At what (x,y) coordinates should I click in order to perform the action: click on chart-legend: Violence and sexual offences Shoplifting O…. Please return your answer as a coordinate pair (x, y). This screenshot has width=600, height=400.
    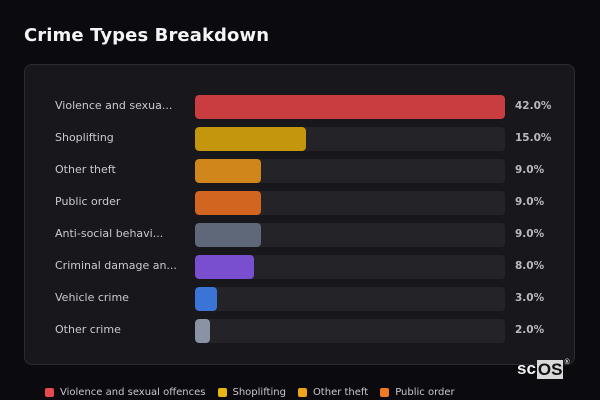
    Looking at the image, I should click on (250, 392).